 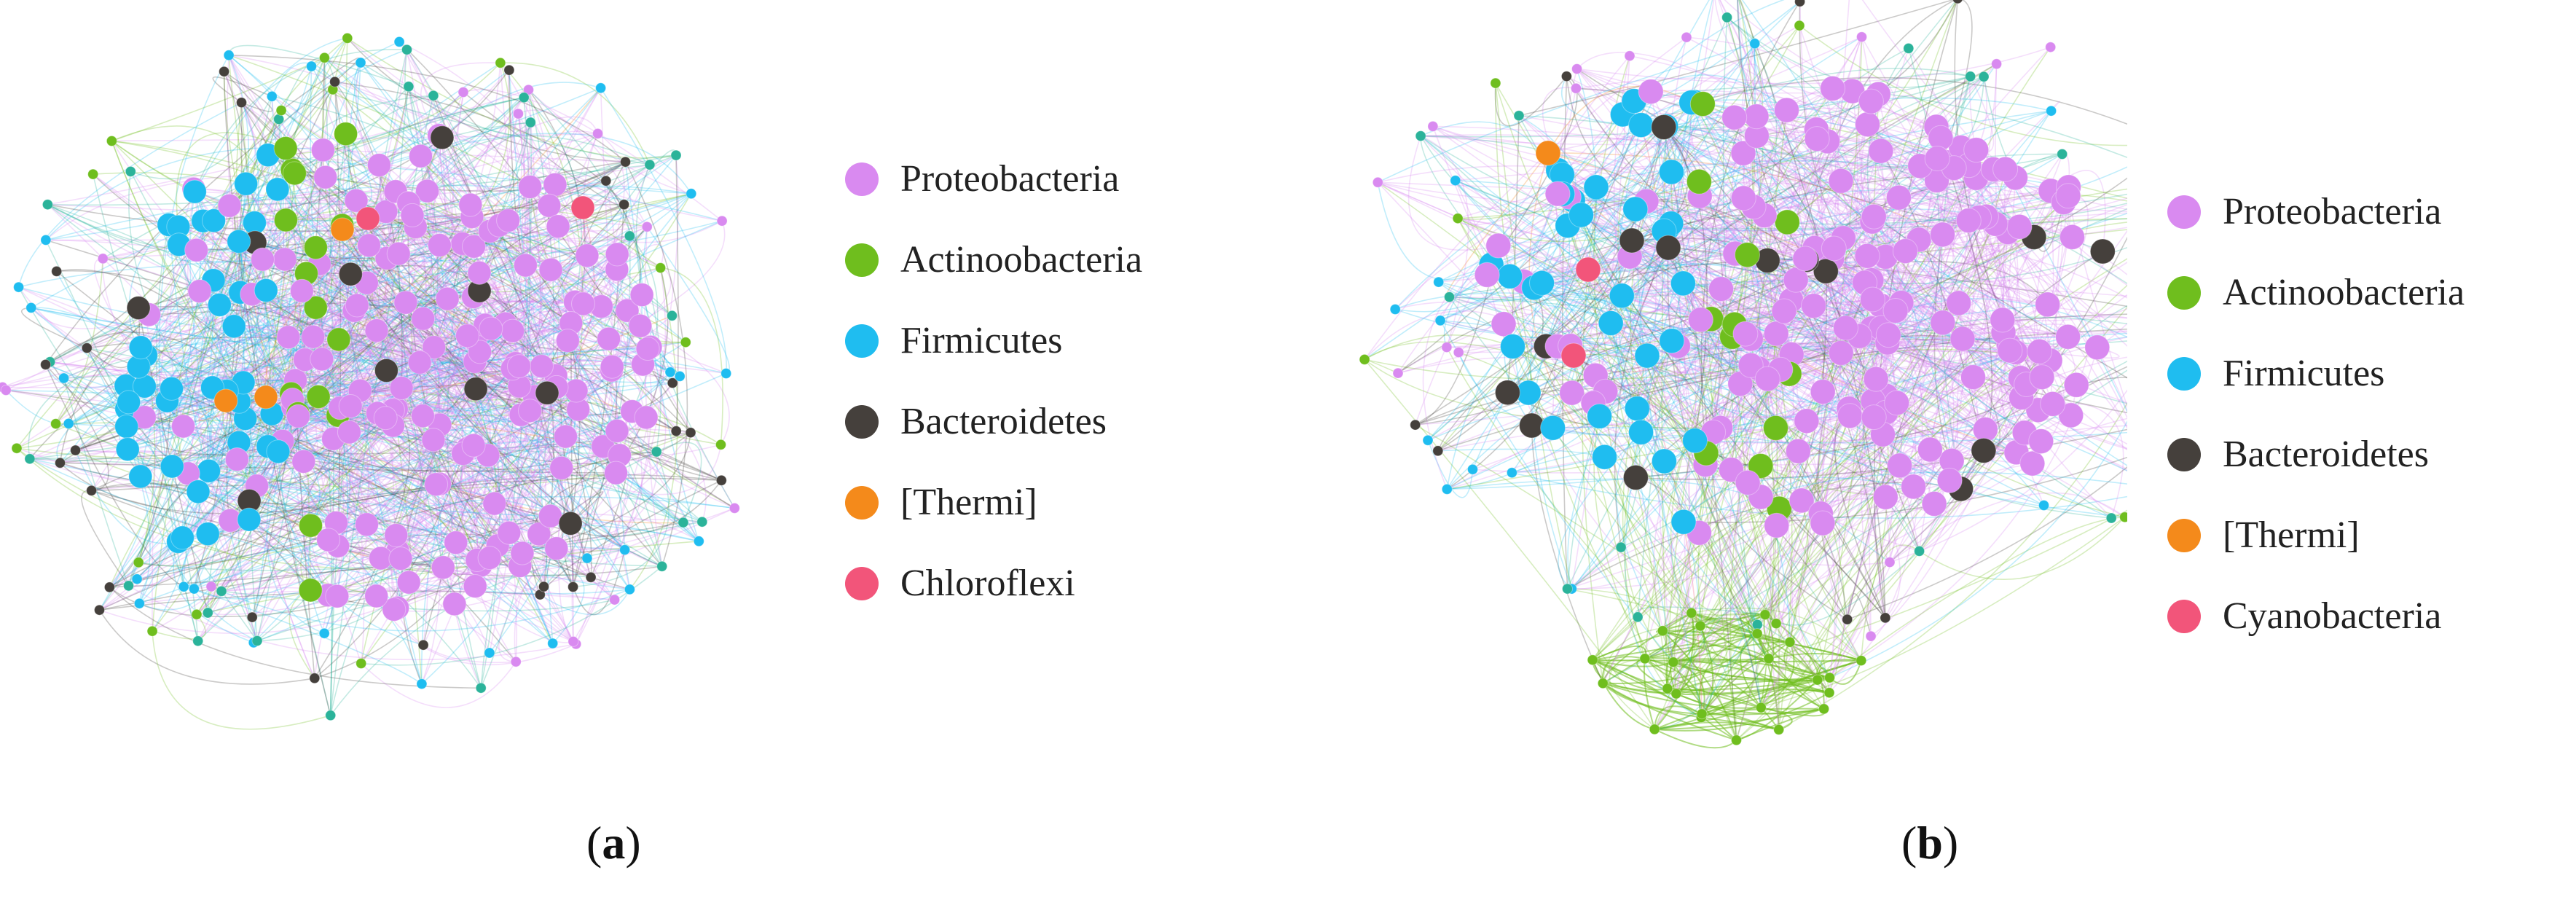 What do you see at coordinates (2291, 535) in the screenshot?
I see `legend-label: [Thermi]` at bounding box center [2291, 535].